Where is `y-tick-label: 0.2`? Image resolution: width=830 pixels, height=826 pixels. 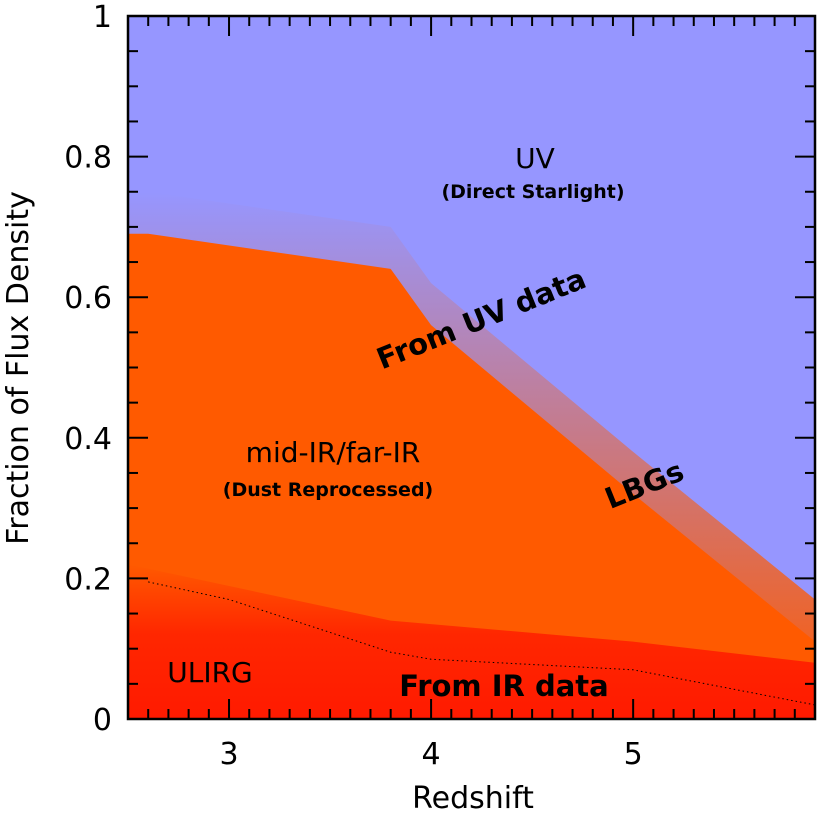 y-tick-label: 0.2 is located at coordinates (88, 579).